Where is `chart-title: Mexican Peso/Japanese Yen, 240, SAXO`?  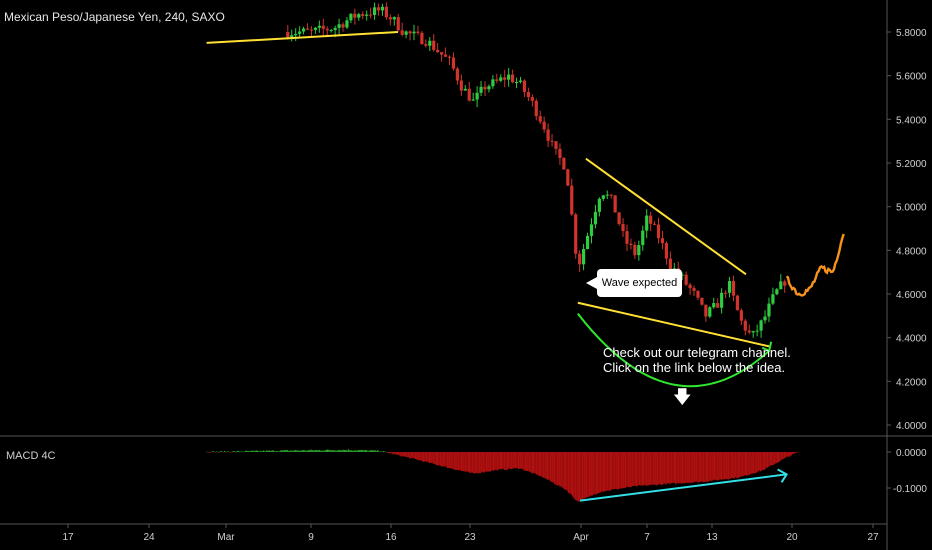 chart-title: Mexican Peso/Japanese Yen, 240, SAXO is located at coordinates (114, 17).